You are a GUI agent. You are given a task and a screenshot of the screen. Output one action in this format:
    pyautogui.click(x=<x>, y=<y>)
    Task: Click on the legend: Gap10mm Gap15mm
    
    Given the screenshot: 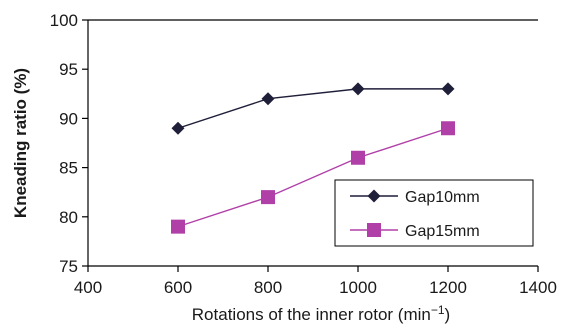 What is the action you would take?
    pyautogui.click(x=434, y=213)
    